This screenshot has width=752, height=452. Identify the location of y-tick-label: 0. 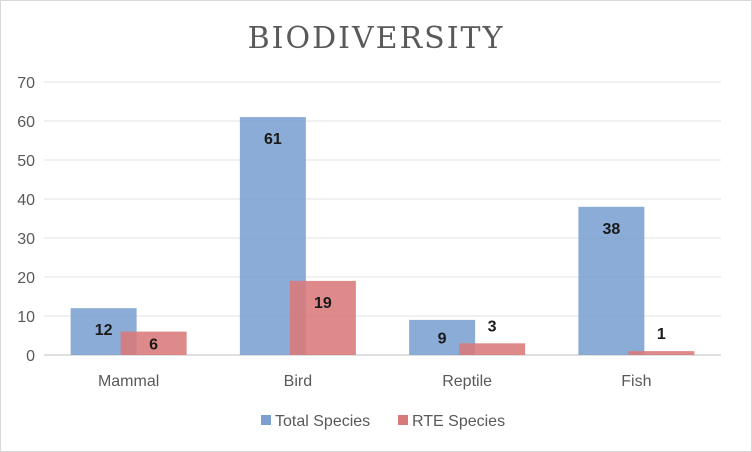
(30, 356).